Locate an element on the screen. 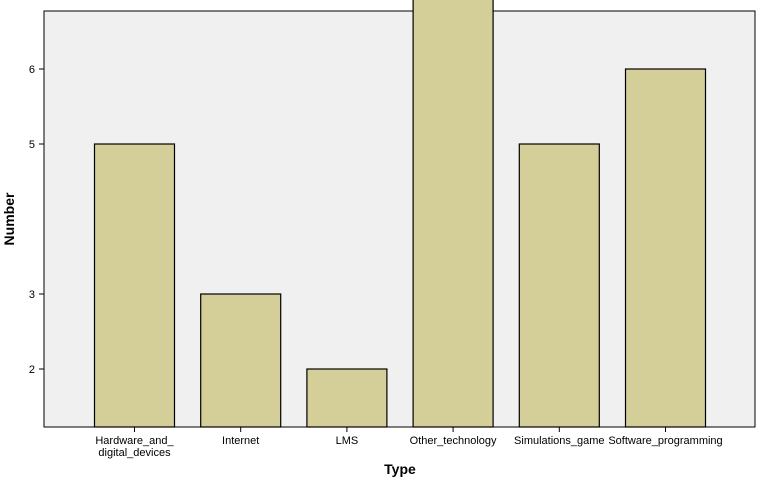 This screenshot has width=763, height=482. y-tick-label: 6 is located at coordinates (32, 70).